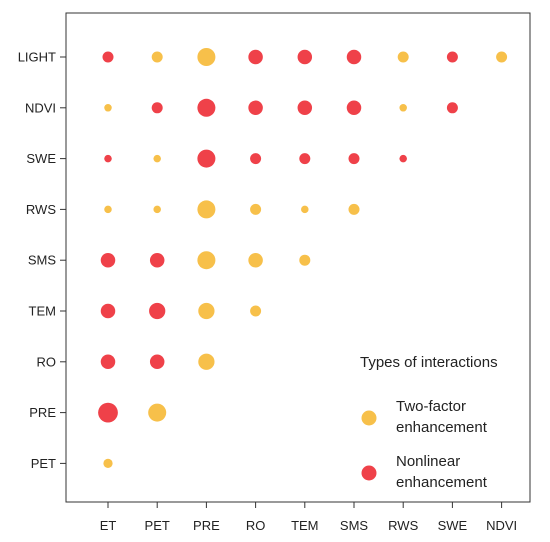 Image resolution: width=550 pixels, height=542 pixels. I want to click on point-ndvi-light, so click(502, 57).